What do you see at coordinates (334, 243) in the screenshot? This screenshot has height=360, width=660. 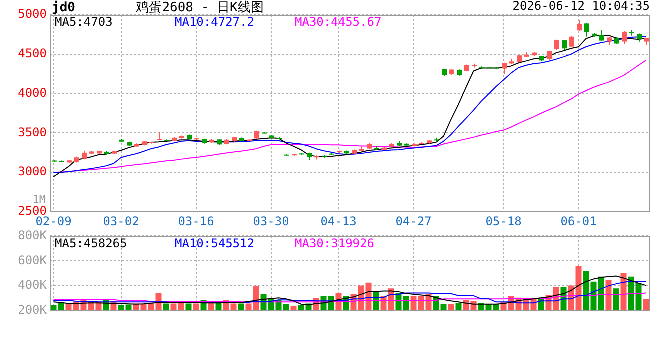 I see `text: MA30:319926` at bounding box center [334, 243].